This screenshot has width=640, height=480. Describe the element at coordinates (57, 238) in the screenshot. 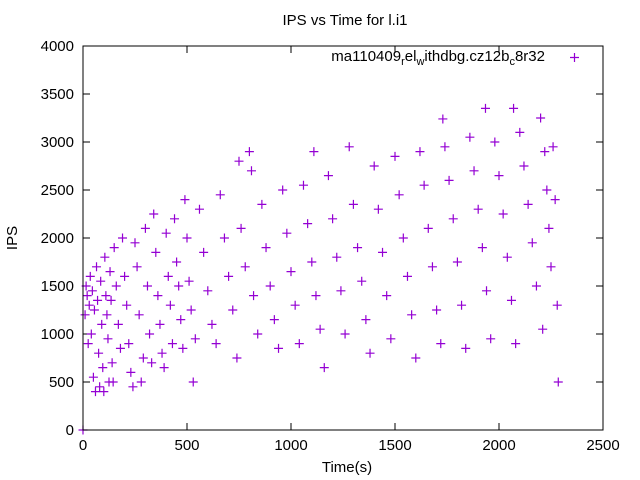

I see `y-tick-label: 2000` at that location.